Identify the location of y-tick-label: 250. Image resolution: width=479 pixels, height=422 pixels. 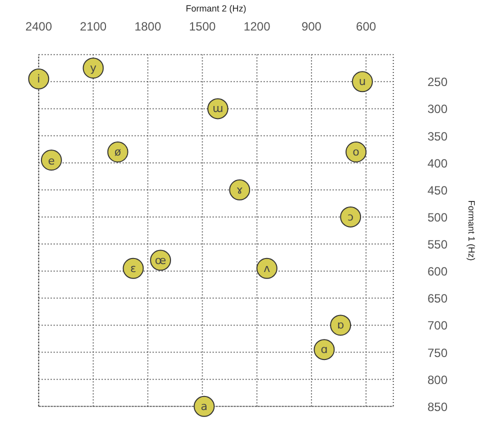
(438, 82).